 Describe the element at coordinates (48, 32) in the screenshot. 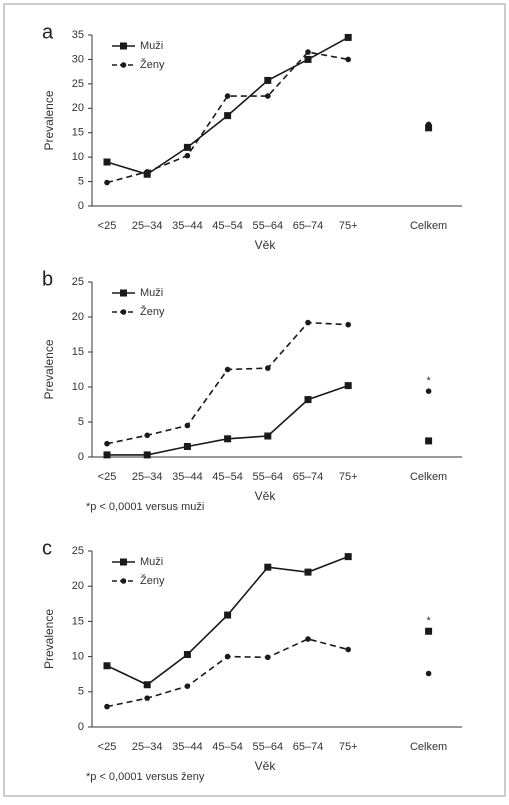

I see `panel-label: a` at that location.